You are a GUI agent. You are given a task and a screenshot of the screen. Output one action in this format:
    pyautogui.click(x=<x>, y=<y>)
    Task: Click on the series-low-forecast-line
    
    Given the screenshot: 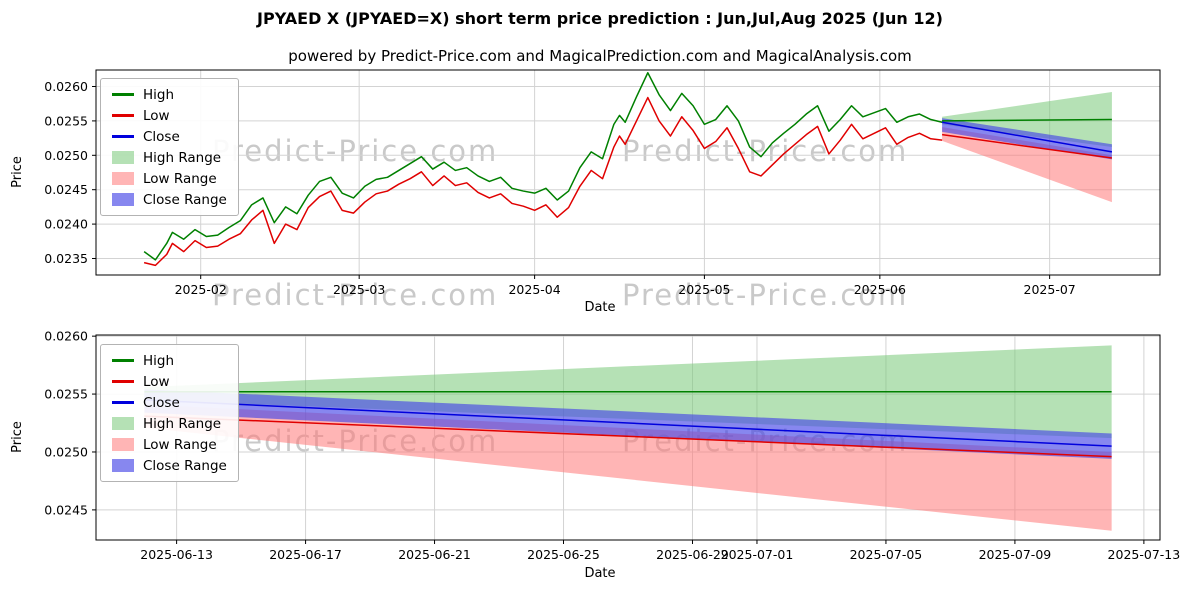 What is the action you would take?
    pyautogui.click(x=1027, y=146)
    